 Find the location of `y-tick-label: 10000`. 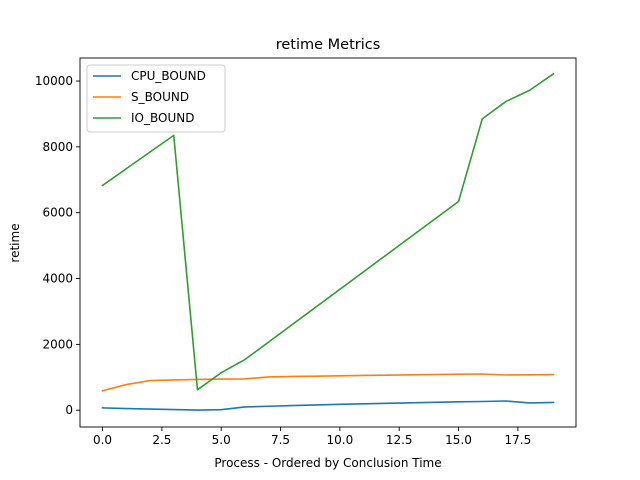

y-tick-label: 10000 is located at coordinates (54, 81).